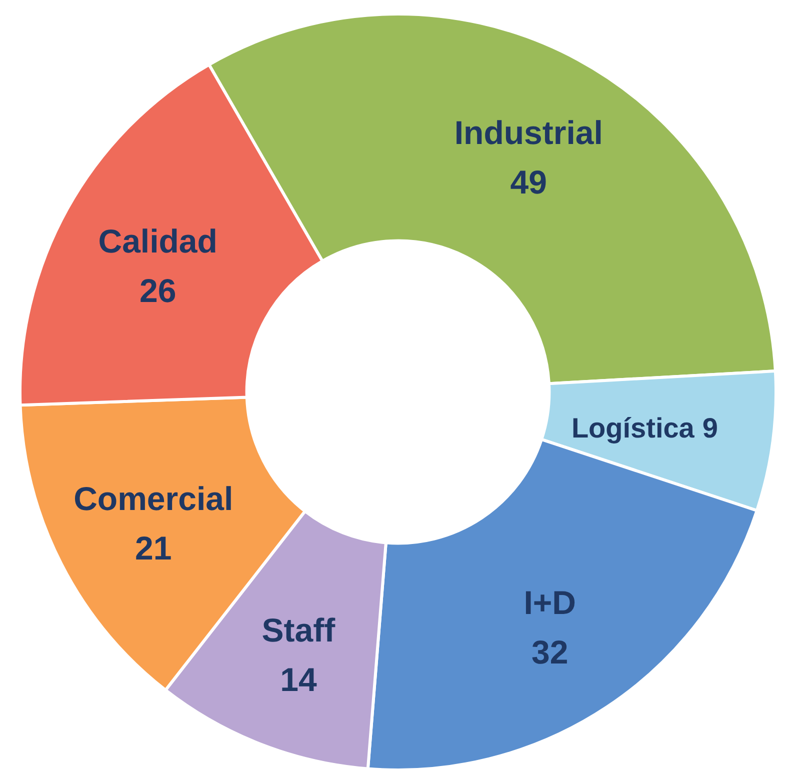 Image resolution: width=787 pixels, height=771 pixels. What do you see at coordinates (157, 290) in the screenshot?
I see `data-label: 26` at bounding box center [157, 290].